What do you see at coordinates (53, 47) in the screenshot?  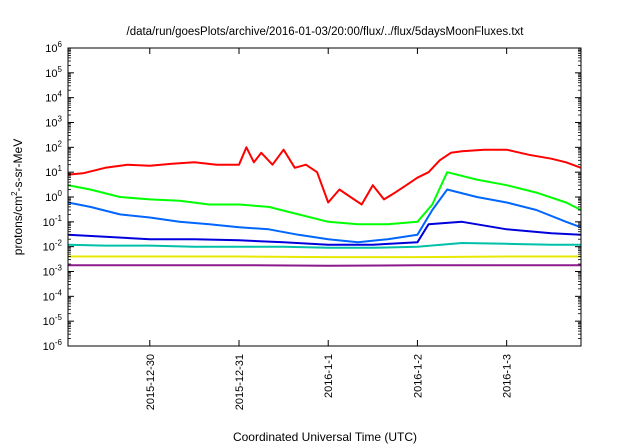 I see `y-tick-label: 10⁶` at bounding box center [53, 47].